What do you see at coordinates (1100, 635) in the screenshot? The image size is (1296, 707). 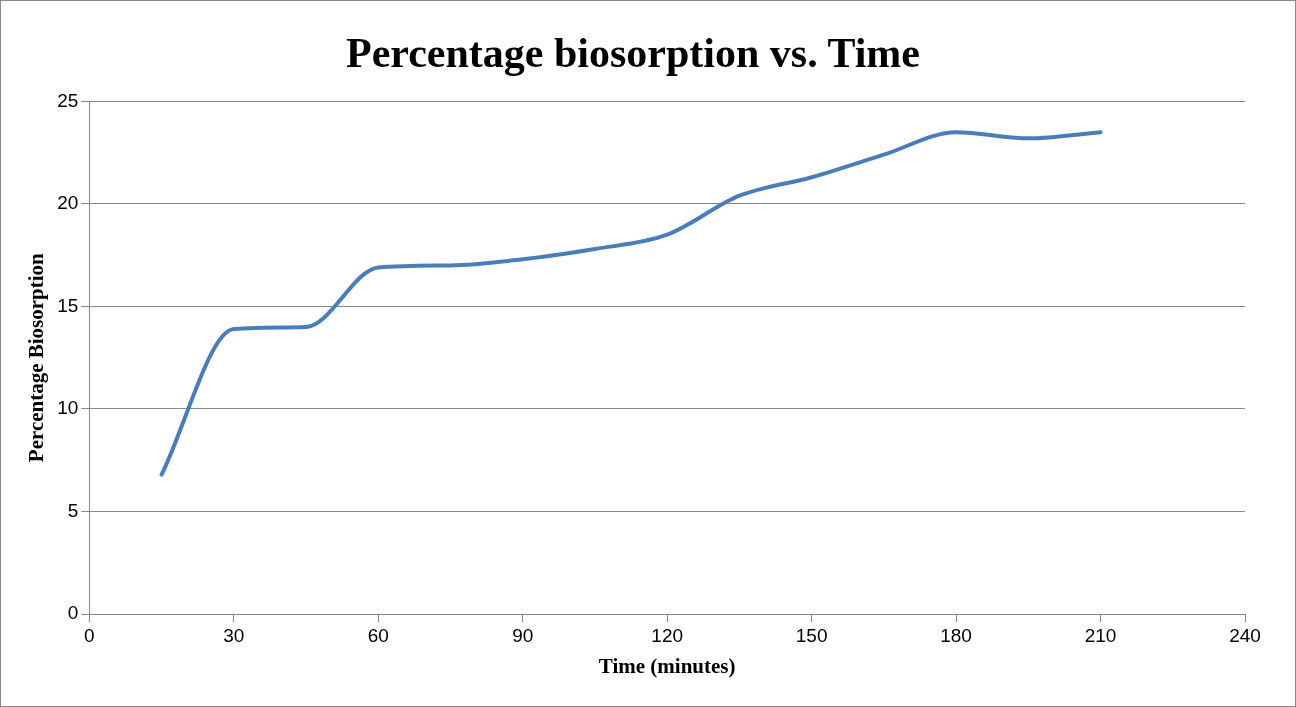 I see `x-tick-label: 210` at bounding box center [1100, 635].